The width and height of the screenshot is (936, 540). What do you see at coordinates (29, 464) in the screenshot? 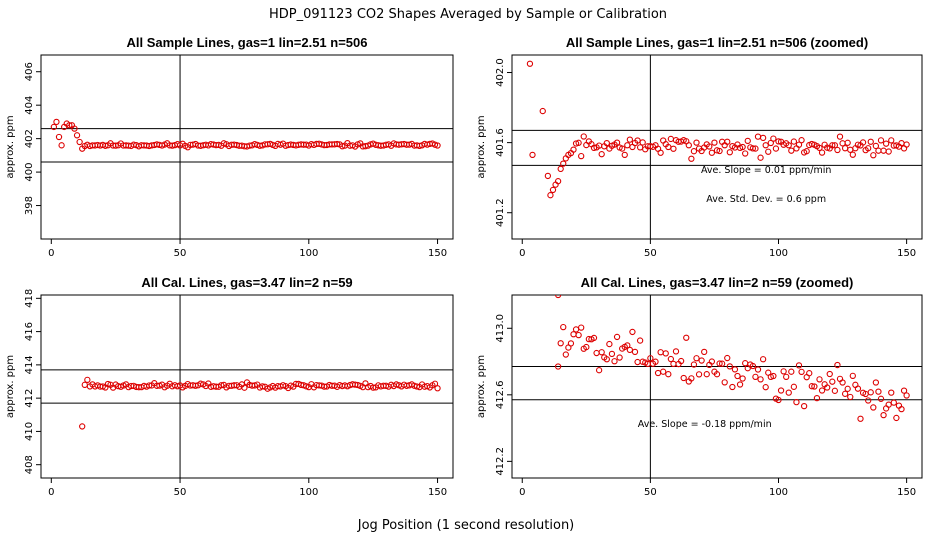
I see `y-tick-label: 408` at bounding box center [29, 464].